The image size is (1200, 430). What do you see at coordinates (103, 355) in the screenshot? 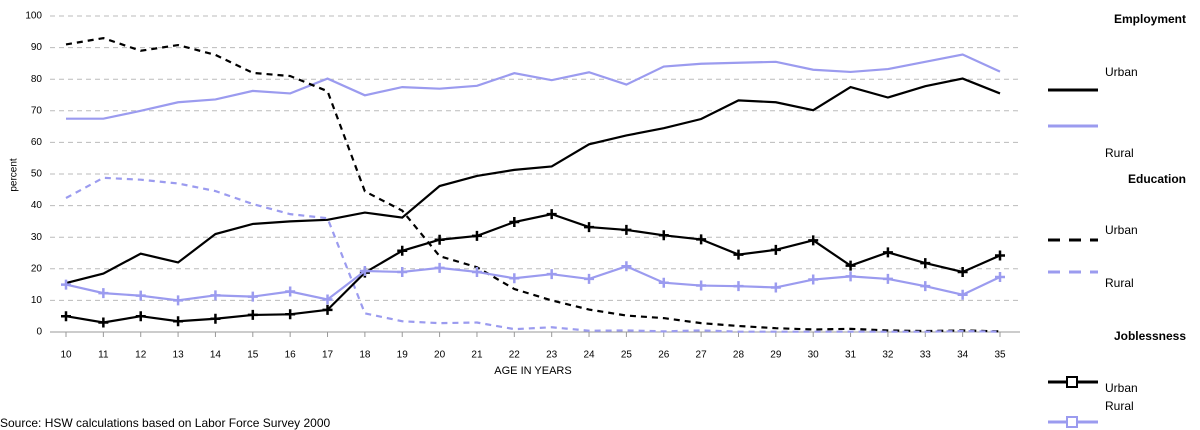
I see `x-tick-label: 11` at bounding box center [103, 355].